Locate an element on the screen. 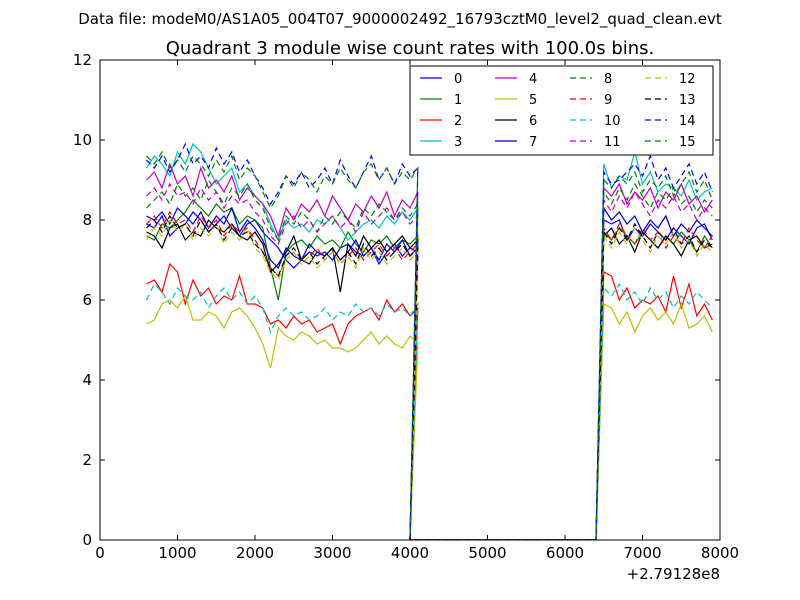 The width and height of the screenshot is (800, 600). x-tick-label: 3000 is located at coordinates (332, 553).